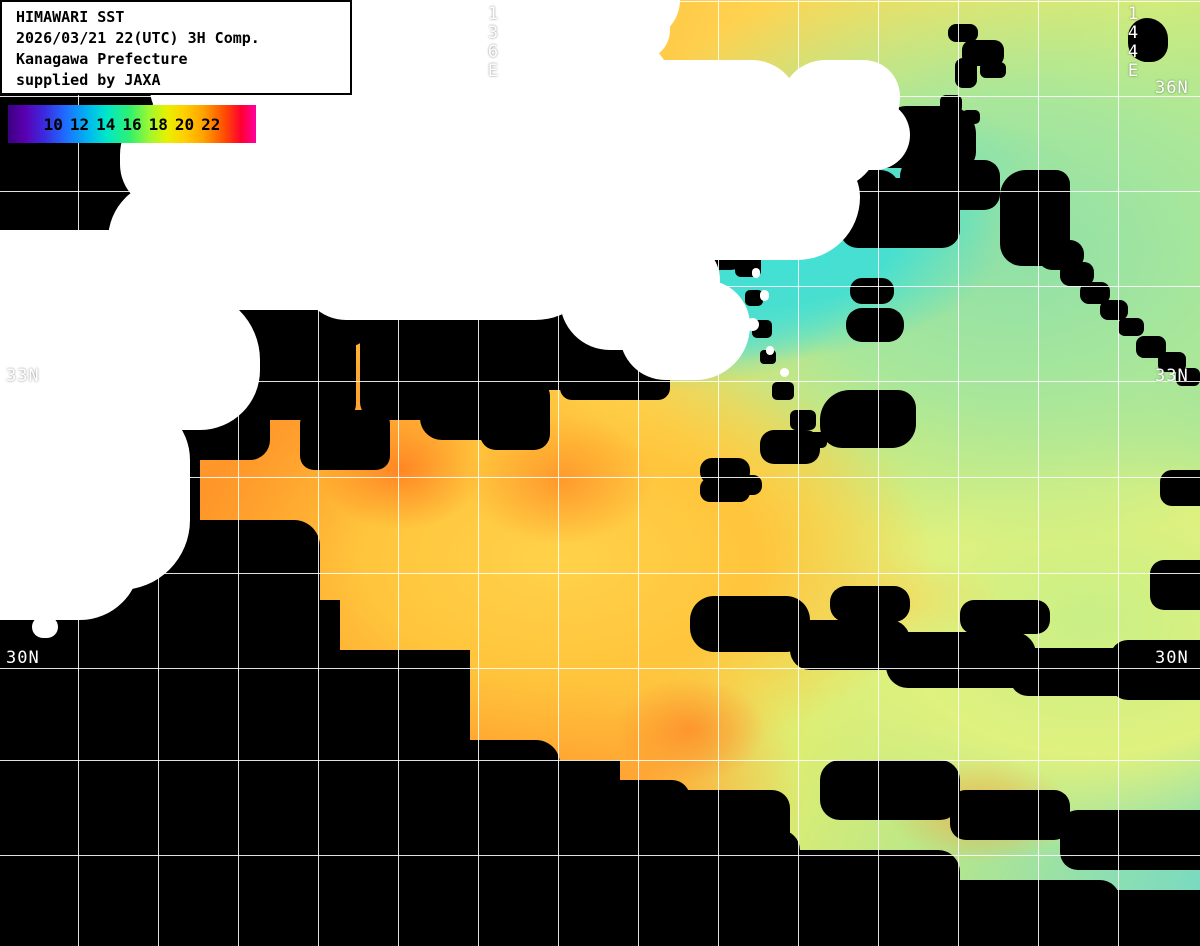 Image resolution: width=1200 pixels, height=946 pixels. Describe the element at coordinates (138, 38) in the screenshot. I see `info-timestamp: 2026/03/21 22(UTC) 3H Comp.` at that location.